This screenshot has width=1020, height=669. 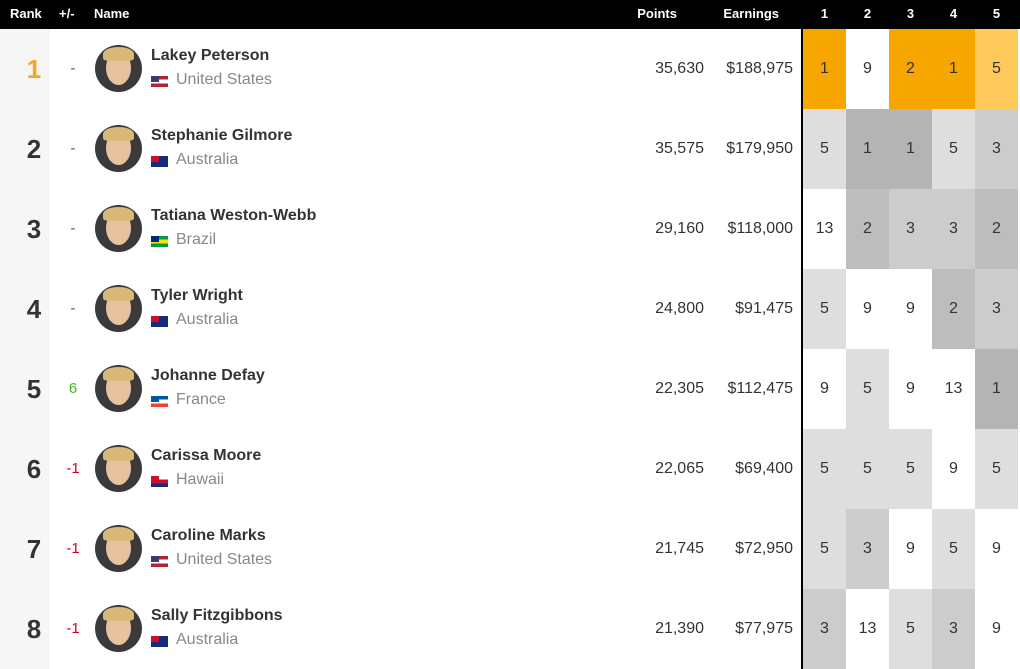 I want to click on rank: 6, so click(x=34, y=469).